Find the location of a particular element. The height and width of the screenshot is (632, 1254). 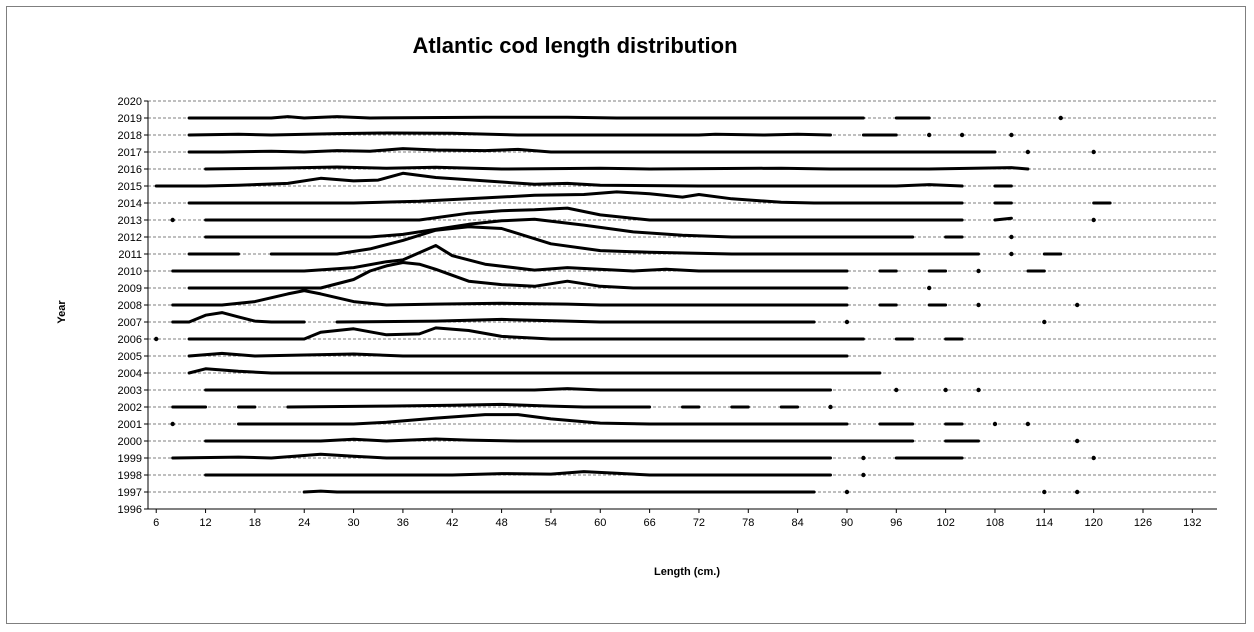

x-tick-label-60: 60 is located at coordinates (600, 523).